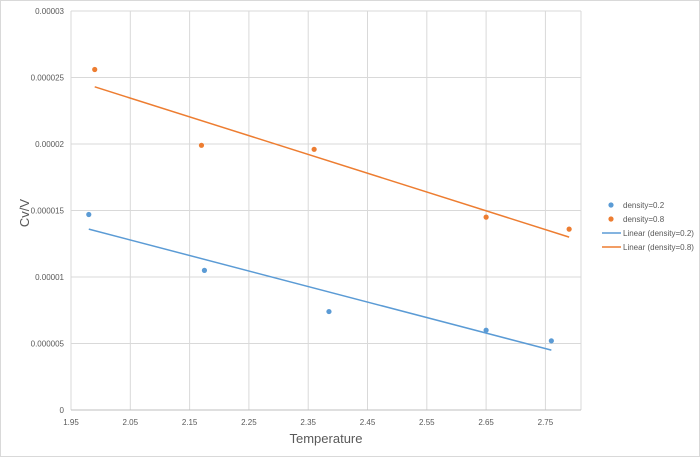 The width and height of the screenshot is (700, 457). Describe the element at coordinates (644, 205) in the screenshot. I see `legend-label: density=0.2` at that location.